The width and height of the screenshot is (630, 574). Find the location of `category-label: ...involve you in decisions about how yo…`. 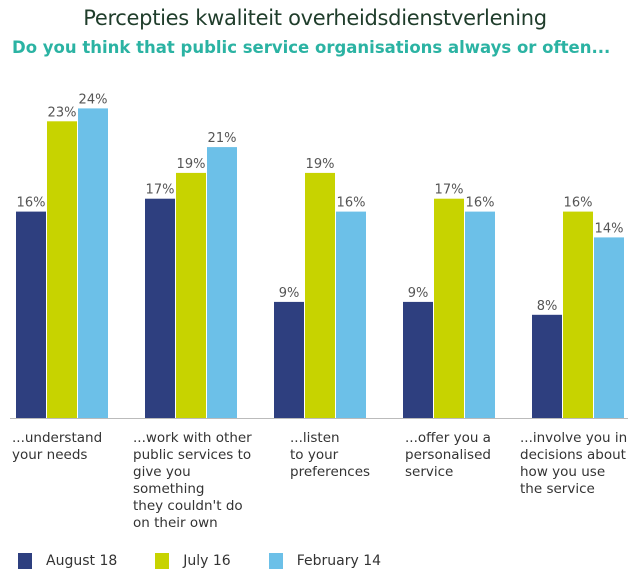

category-label: ...involve you in decisions about how yo… is located at coordinates (574, 463).